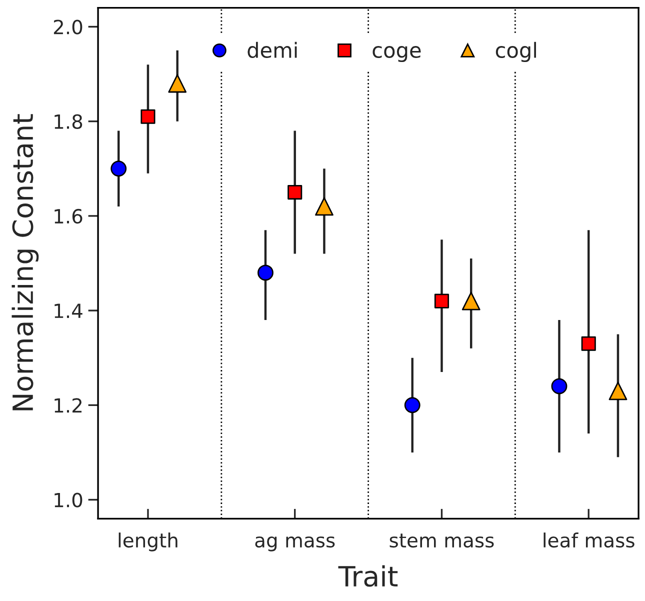 This screenshot has height=601, width=645. Describe the element at coordinates (295, 544) in the screenshot. I see `x-tick-label: ag mass` at that location.